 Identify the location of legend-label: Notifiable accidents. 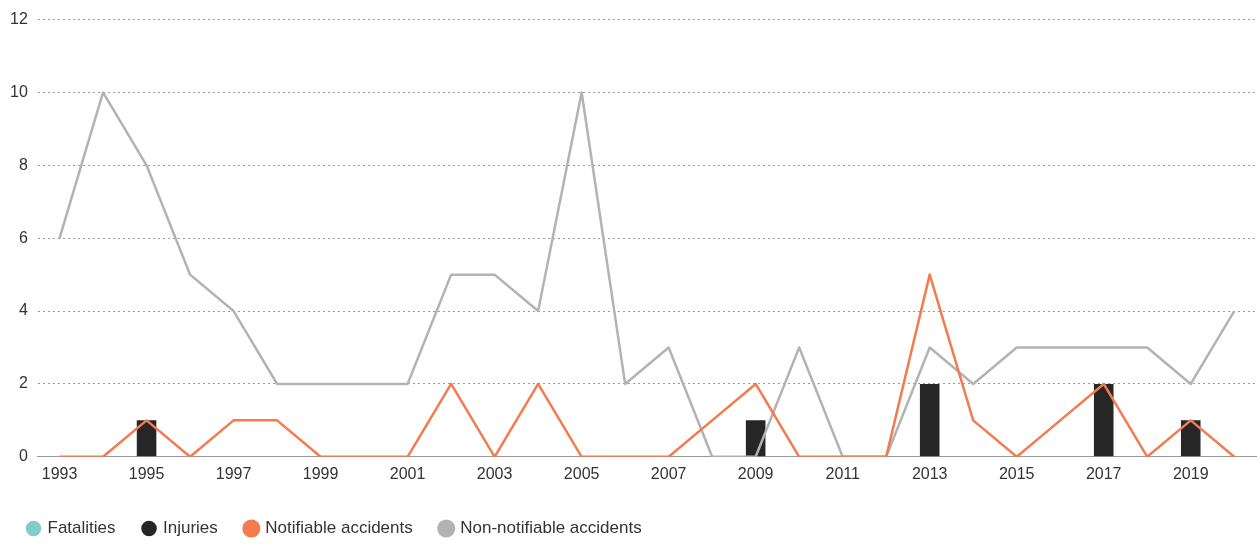
(339, 528).